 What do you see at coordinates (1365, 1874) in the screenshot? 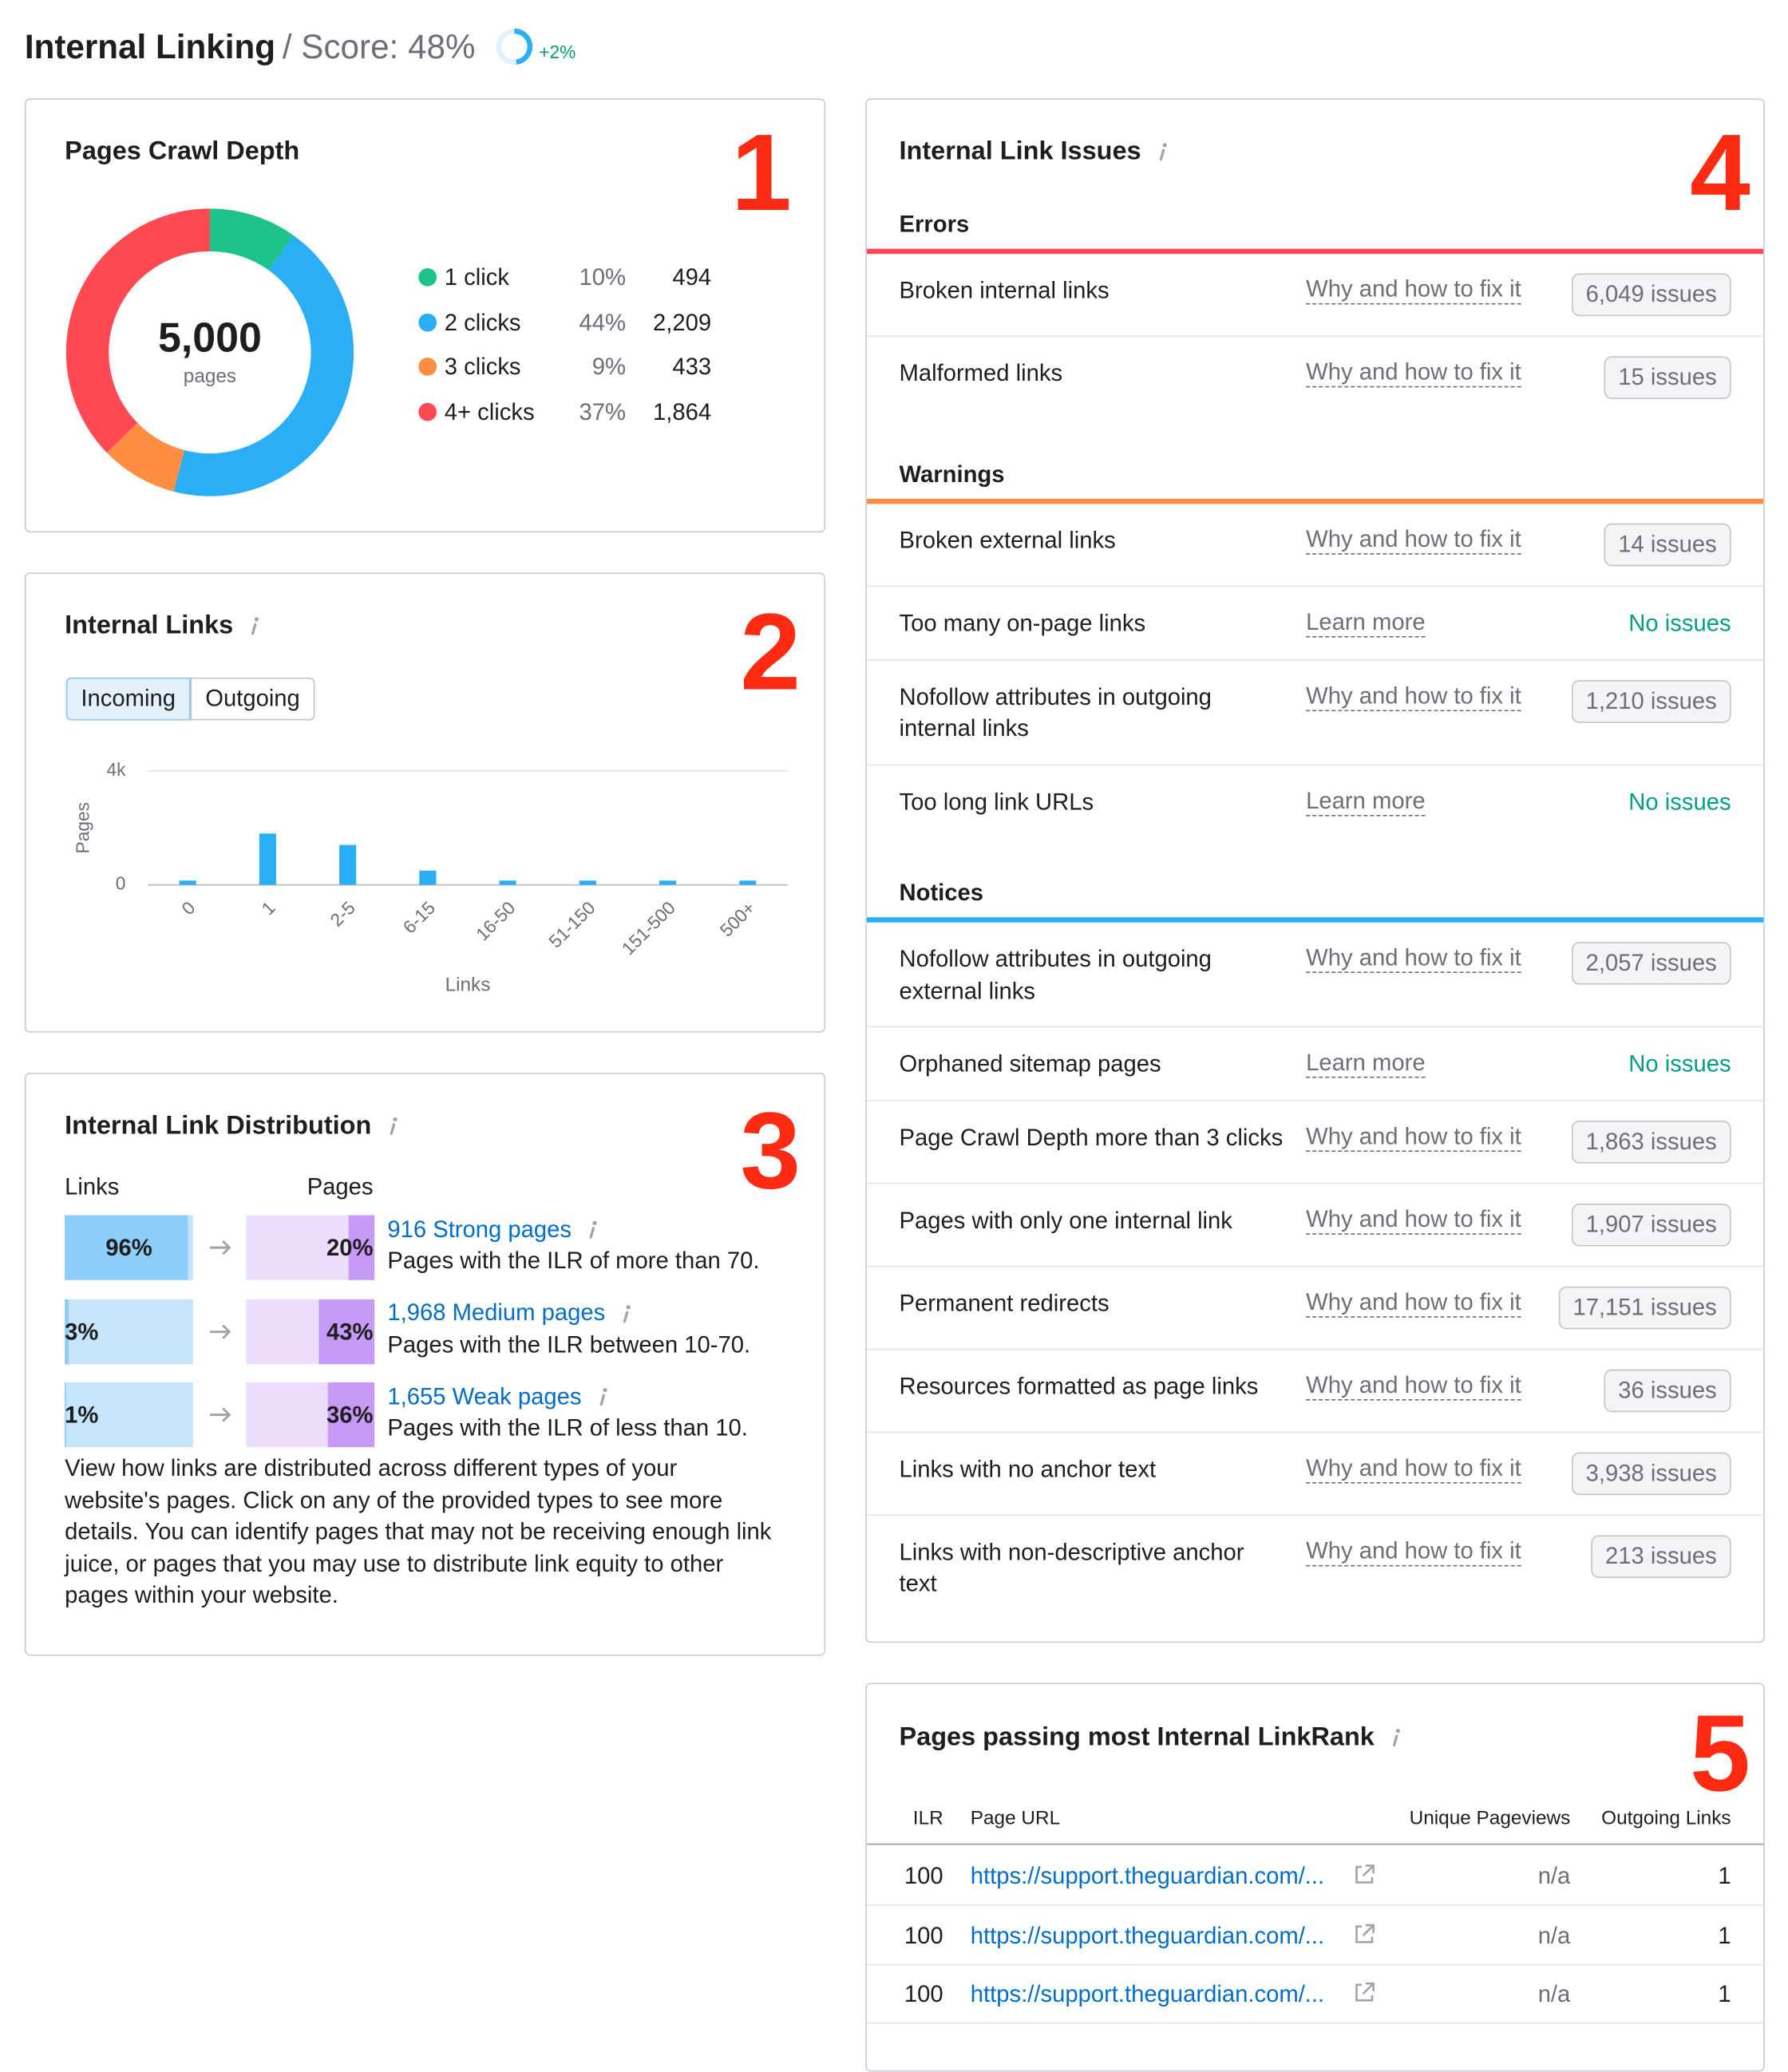
I see `external-link-icon` at bounding box center [1365, 1874].